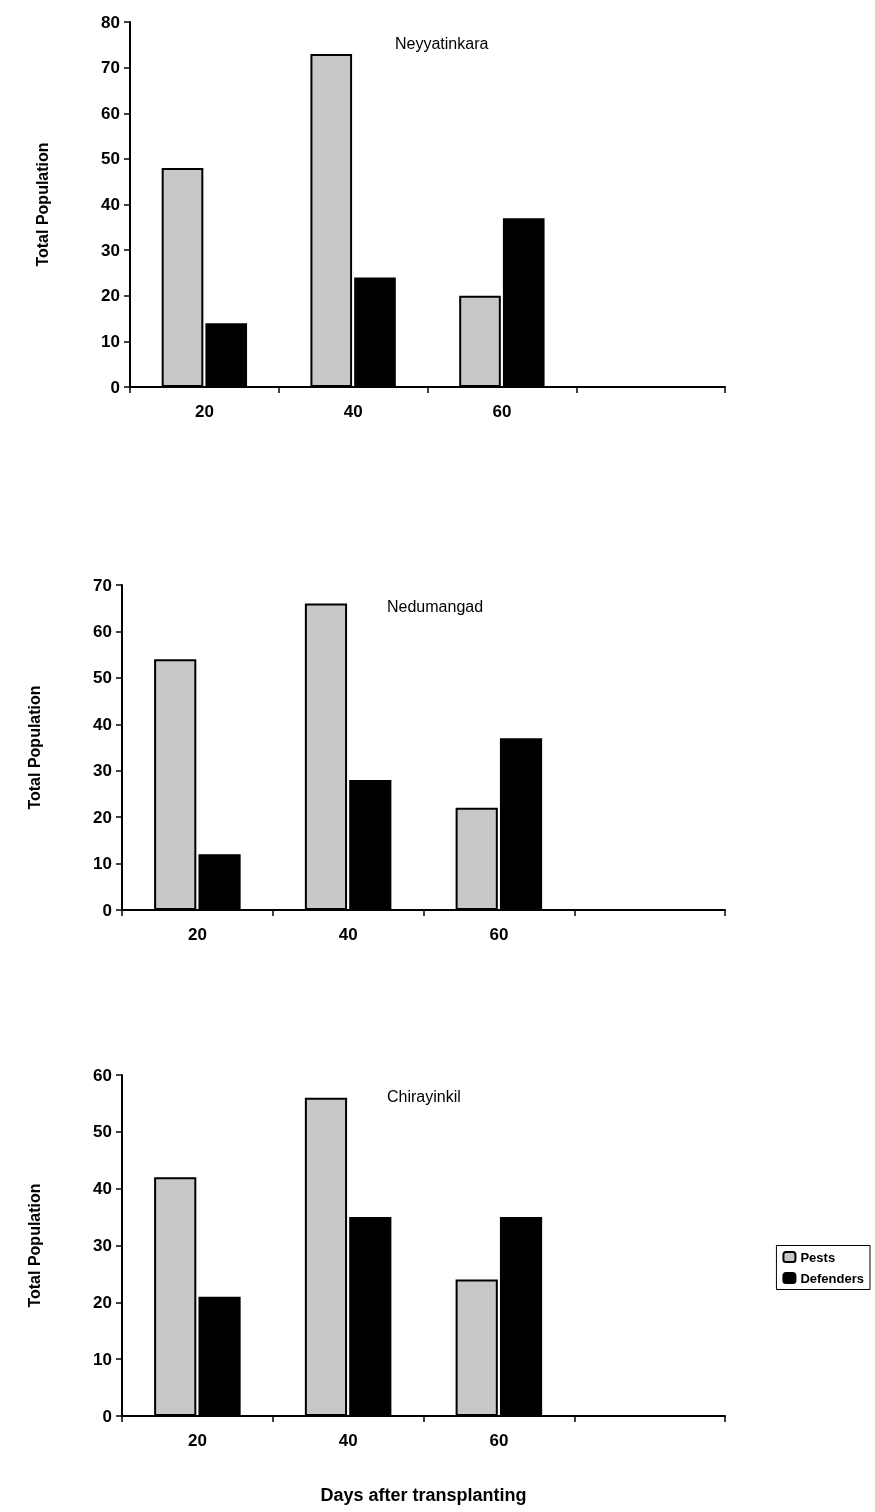 Image resolution: width=875 pixels, height=1512 pixels. What do you see at coordinates (832, 1278) in the screenshot?
I see `legend-label: Defenders` at bounding box center [832, 1278].